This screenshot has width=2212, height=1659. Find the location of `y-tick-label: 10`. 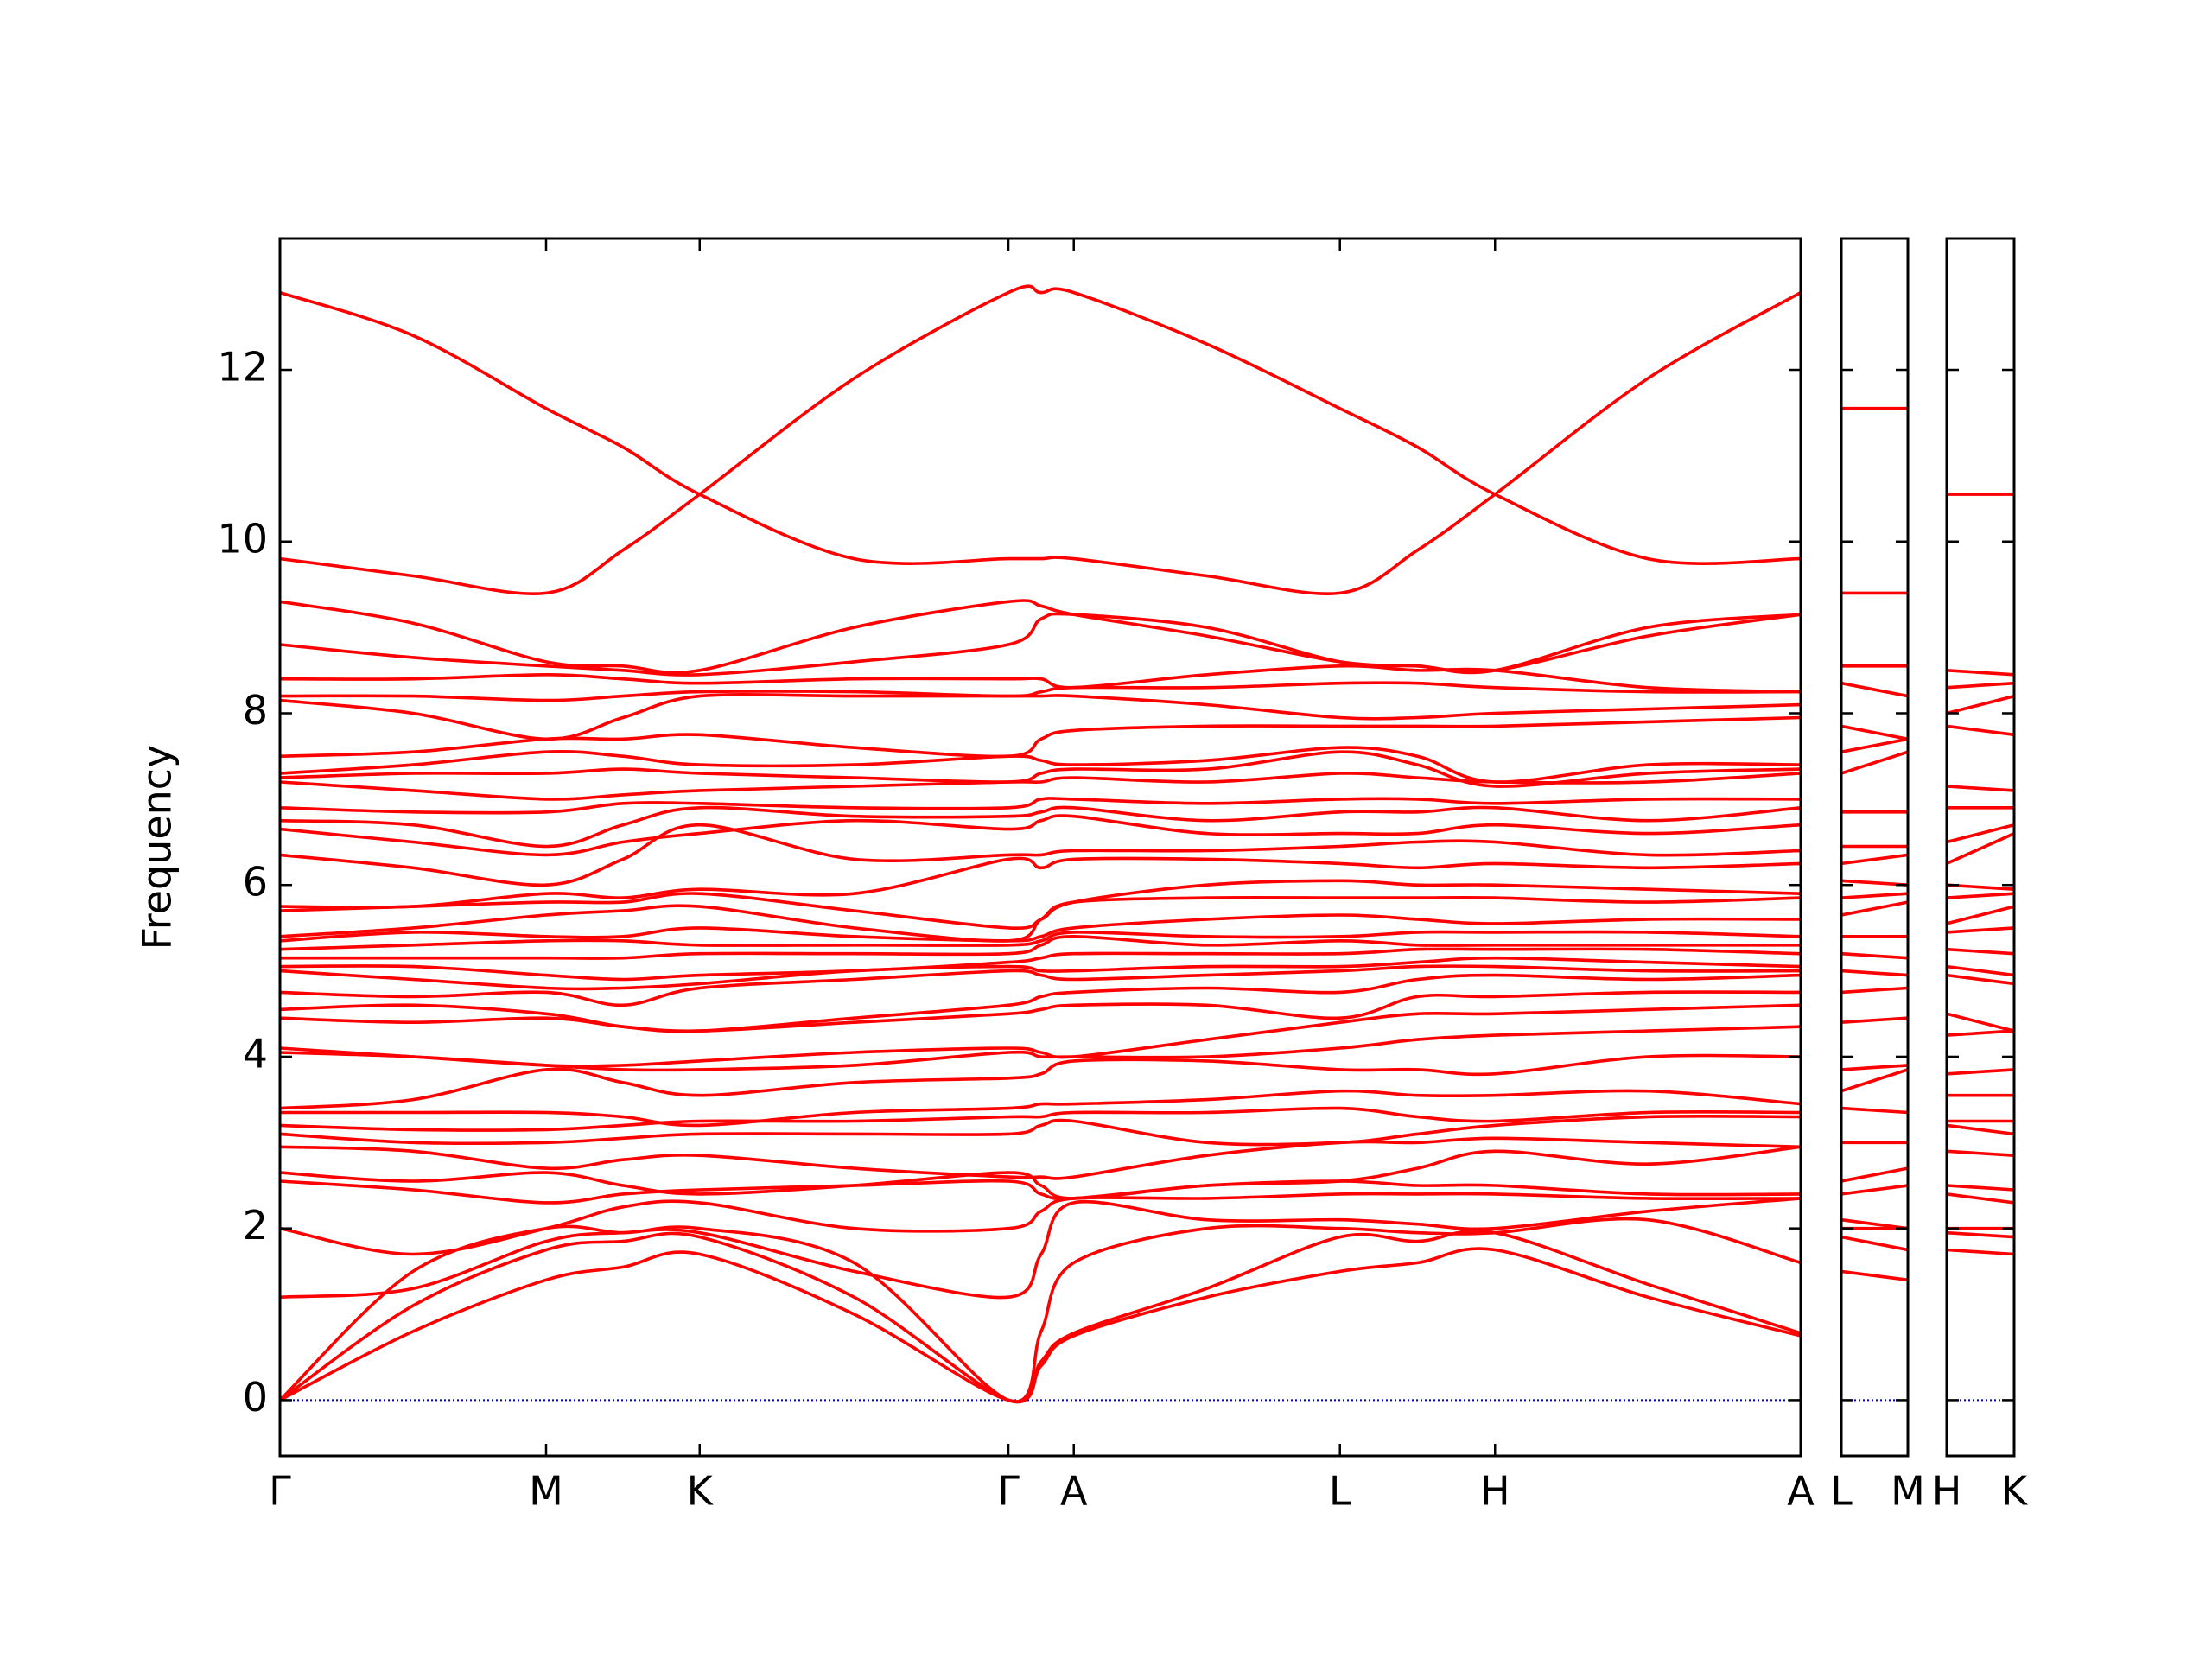

y-tick-label: 10 is located at coordinates (242, 538).